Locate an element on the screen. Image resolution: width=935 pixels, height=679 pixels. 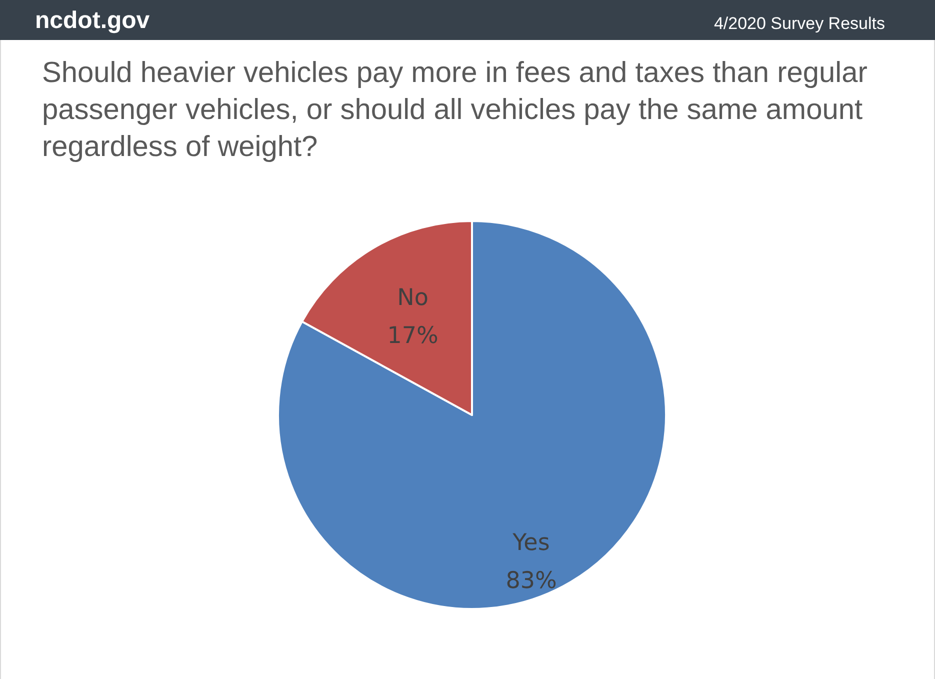
data-label: 83% is located at coordinates (531, 581).